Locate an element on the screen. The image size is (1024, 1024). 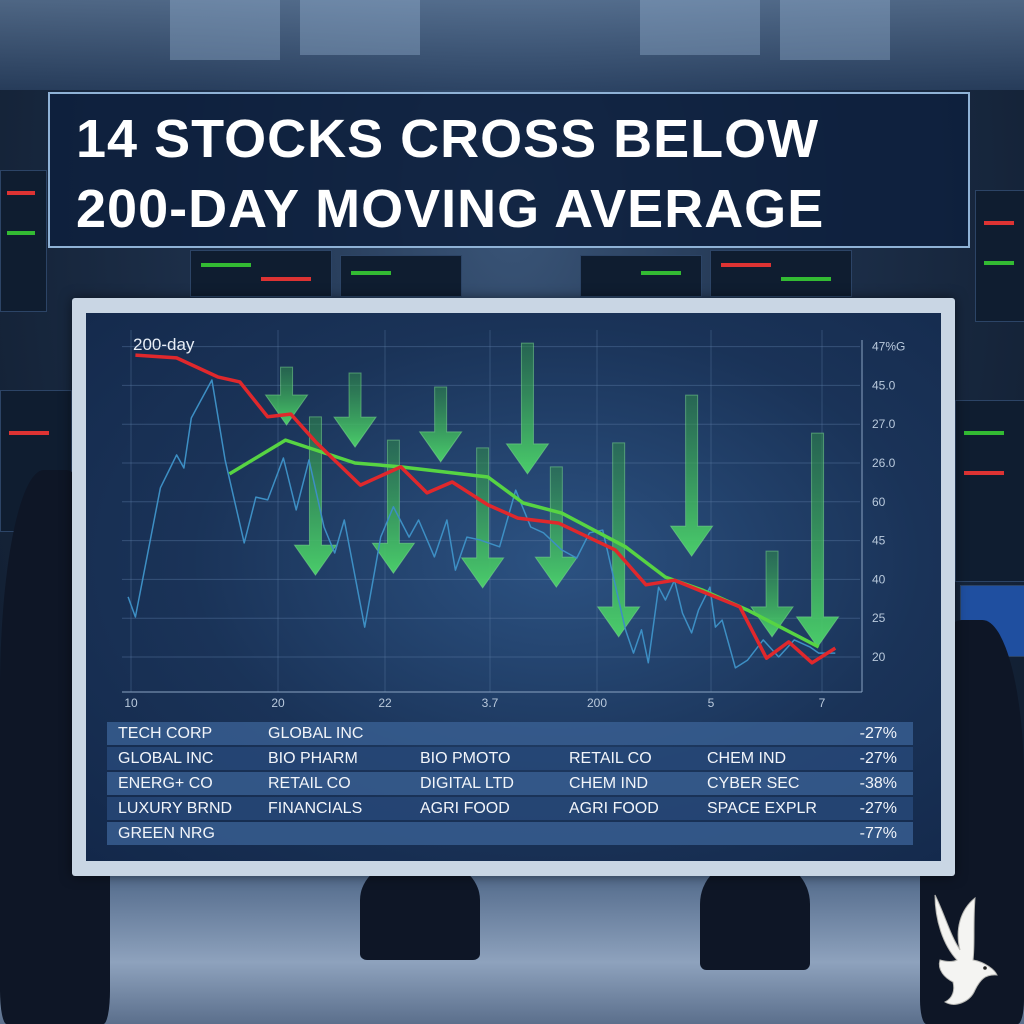
dove-icon is located at coordinates (966, 949).